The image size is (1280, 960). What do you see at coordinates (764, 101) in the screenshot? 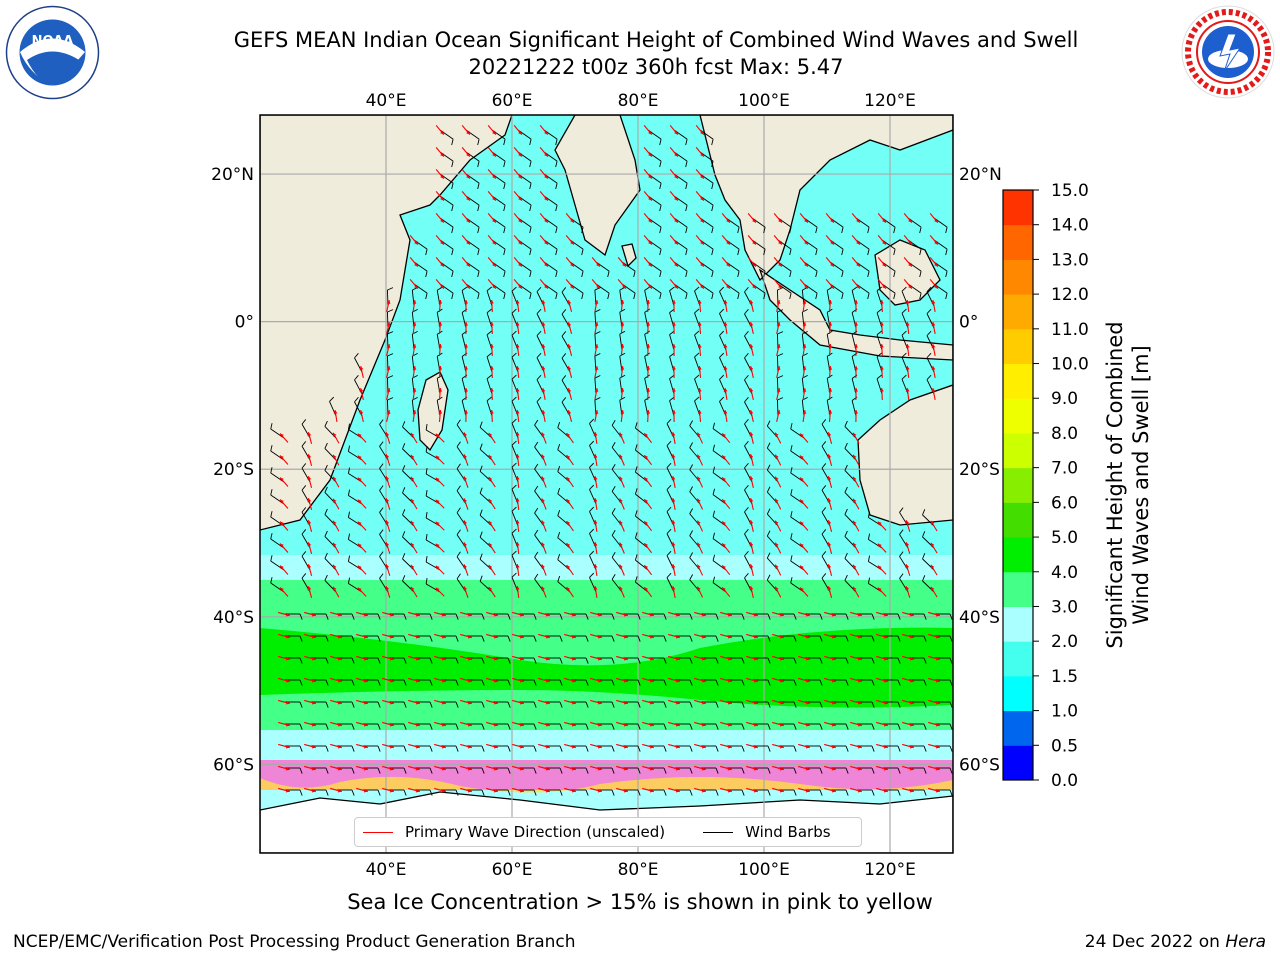
I see `tick-label-top: 100°E` at bounding box center [764, 101].